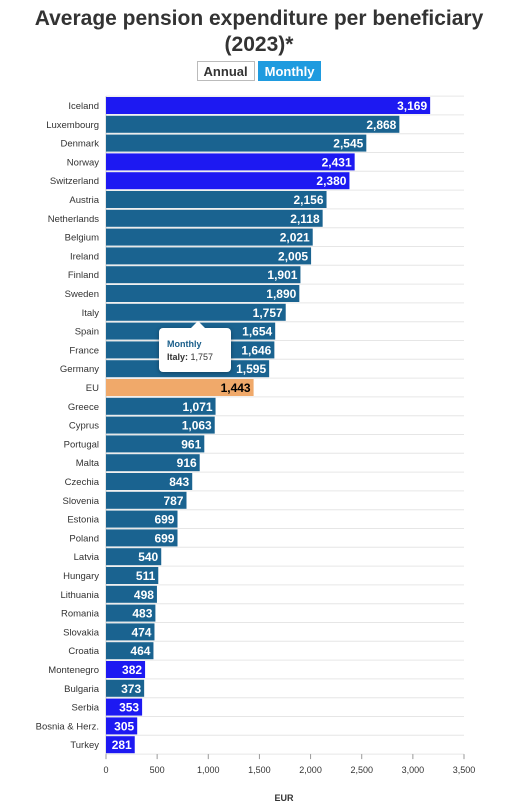 This screenshot has width=518, height=801. Describe the element at coordinates (129, 708) in the screenshot. I see `value-label: 353` at that location.